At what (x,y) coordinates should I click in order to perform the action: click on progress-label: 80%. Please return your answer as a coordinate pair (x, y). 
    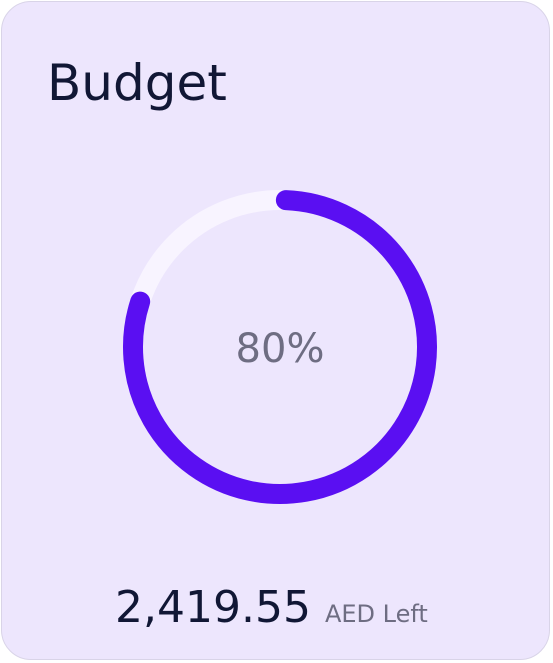
    Looking at the image, I should click on (280, 349).